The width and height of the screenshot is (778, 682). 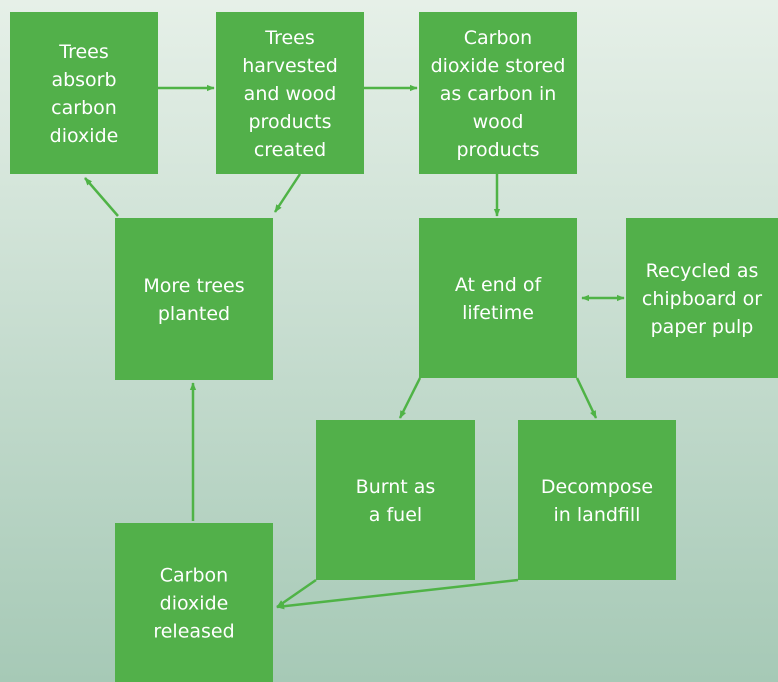 I want to click on node-label: At end of lifetime, so click(x=499, y=299).